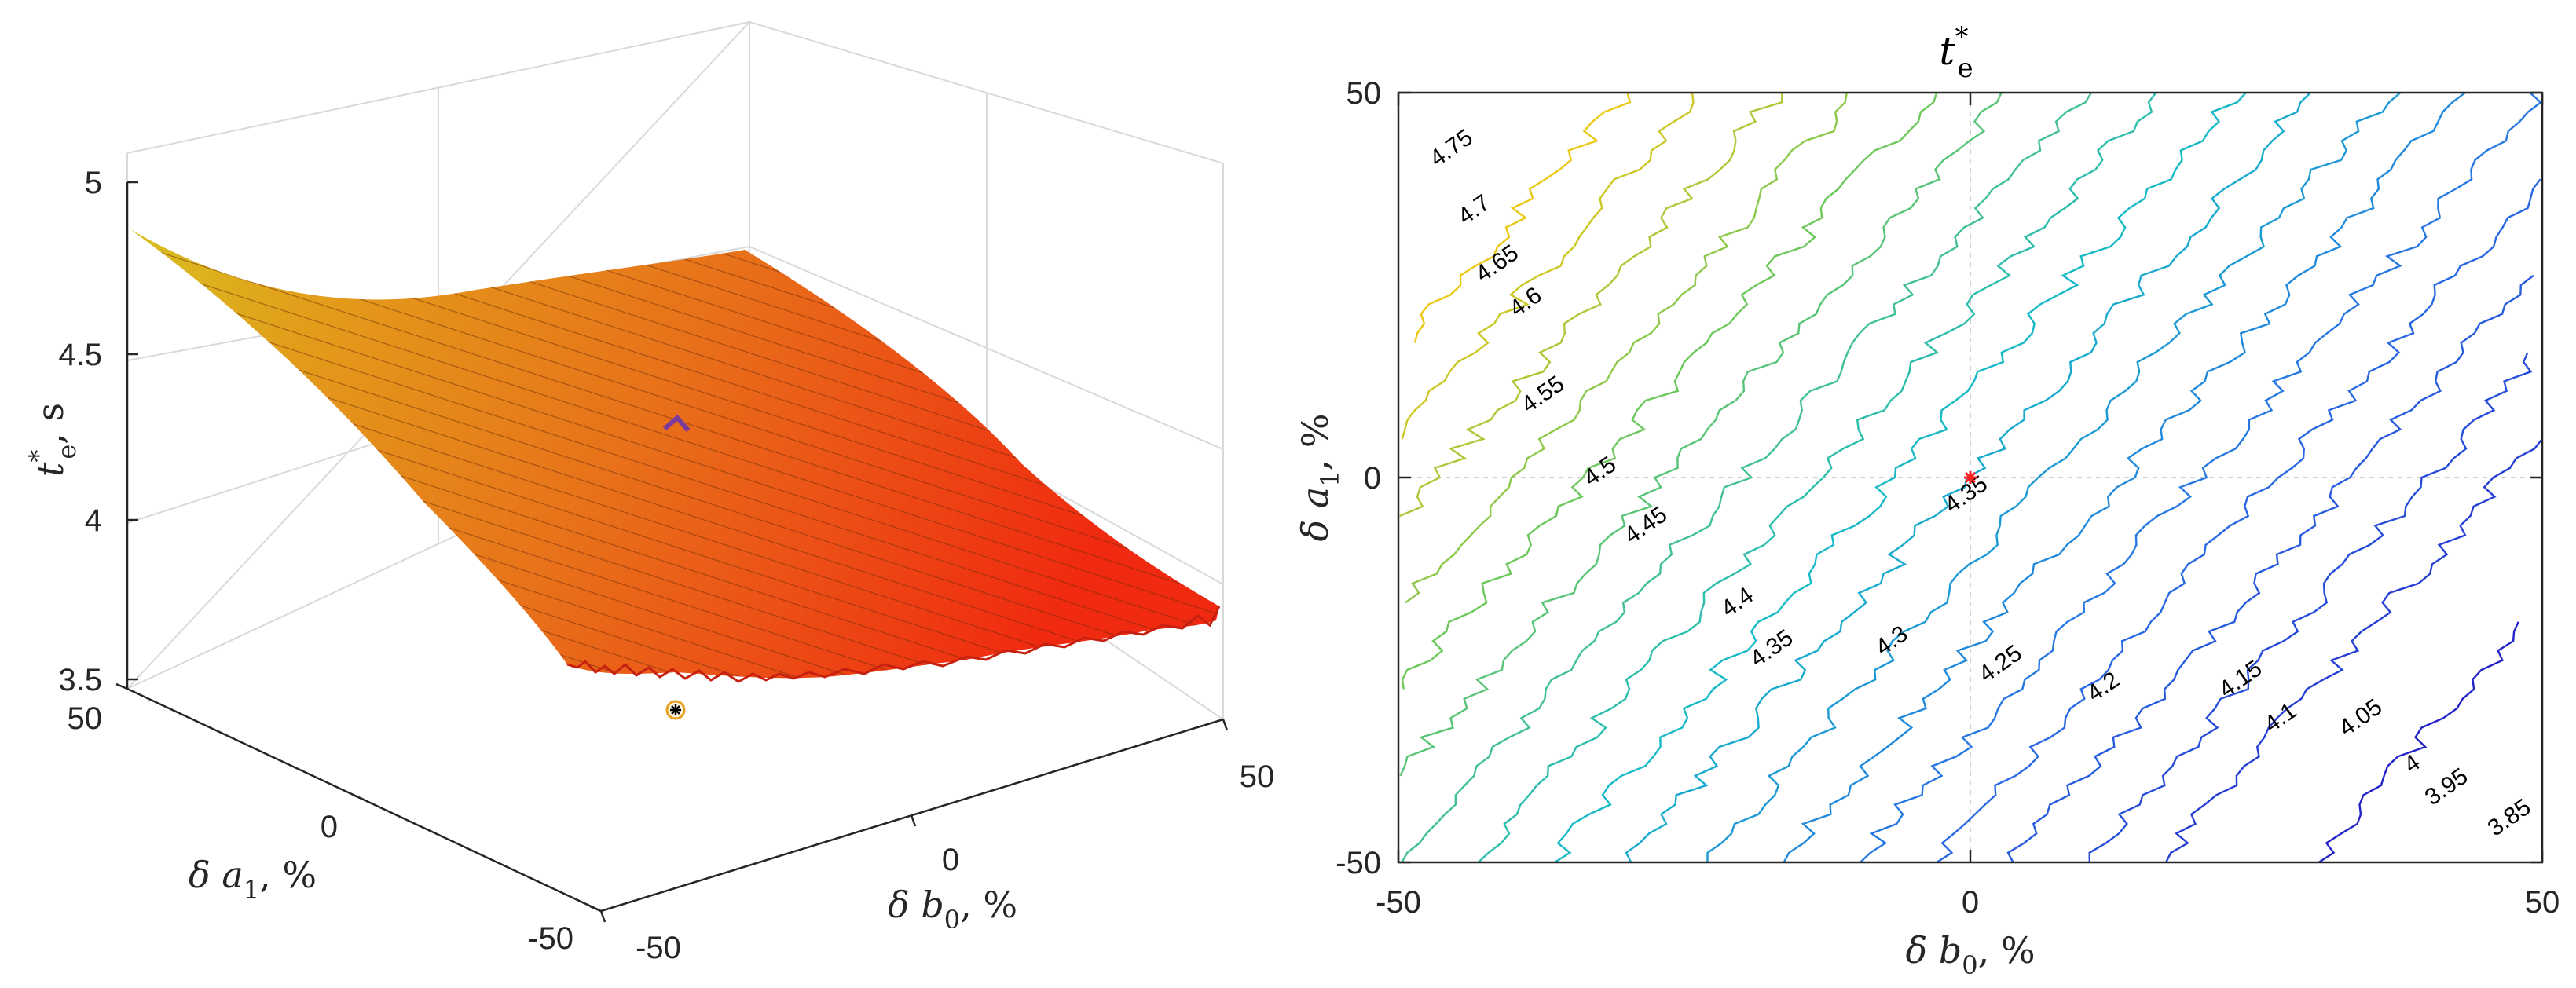  Describe the element at coordinates (1372, 478) in the screenshot. I see `contour-y-tick-0: 0` at that location.